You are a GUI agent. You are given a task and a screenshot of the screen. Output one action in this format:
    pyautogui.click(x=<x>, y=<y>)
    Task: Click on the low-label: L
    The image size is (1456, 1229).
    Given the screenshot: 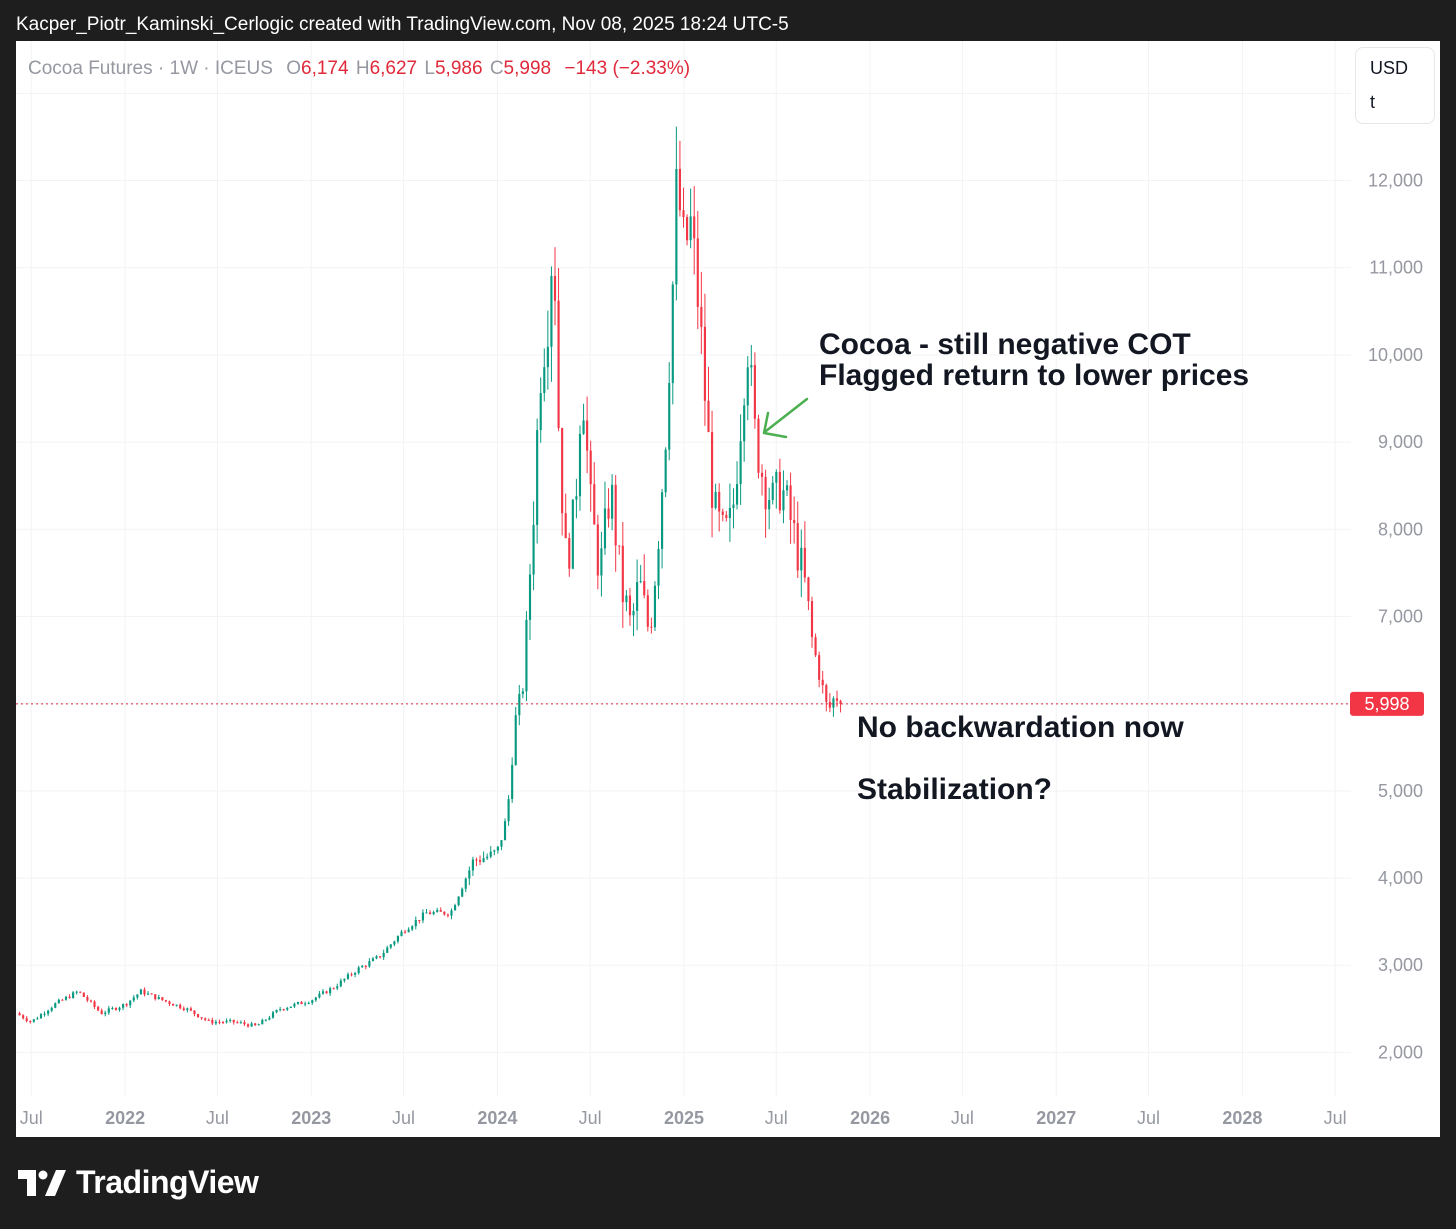 What is the action you would take?
    pyautogui.click(x=429, y=68)
    